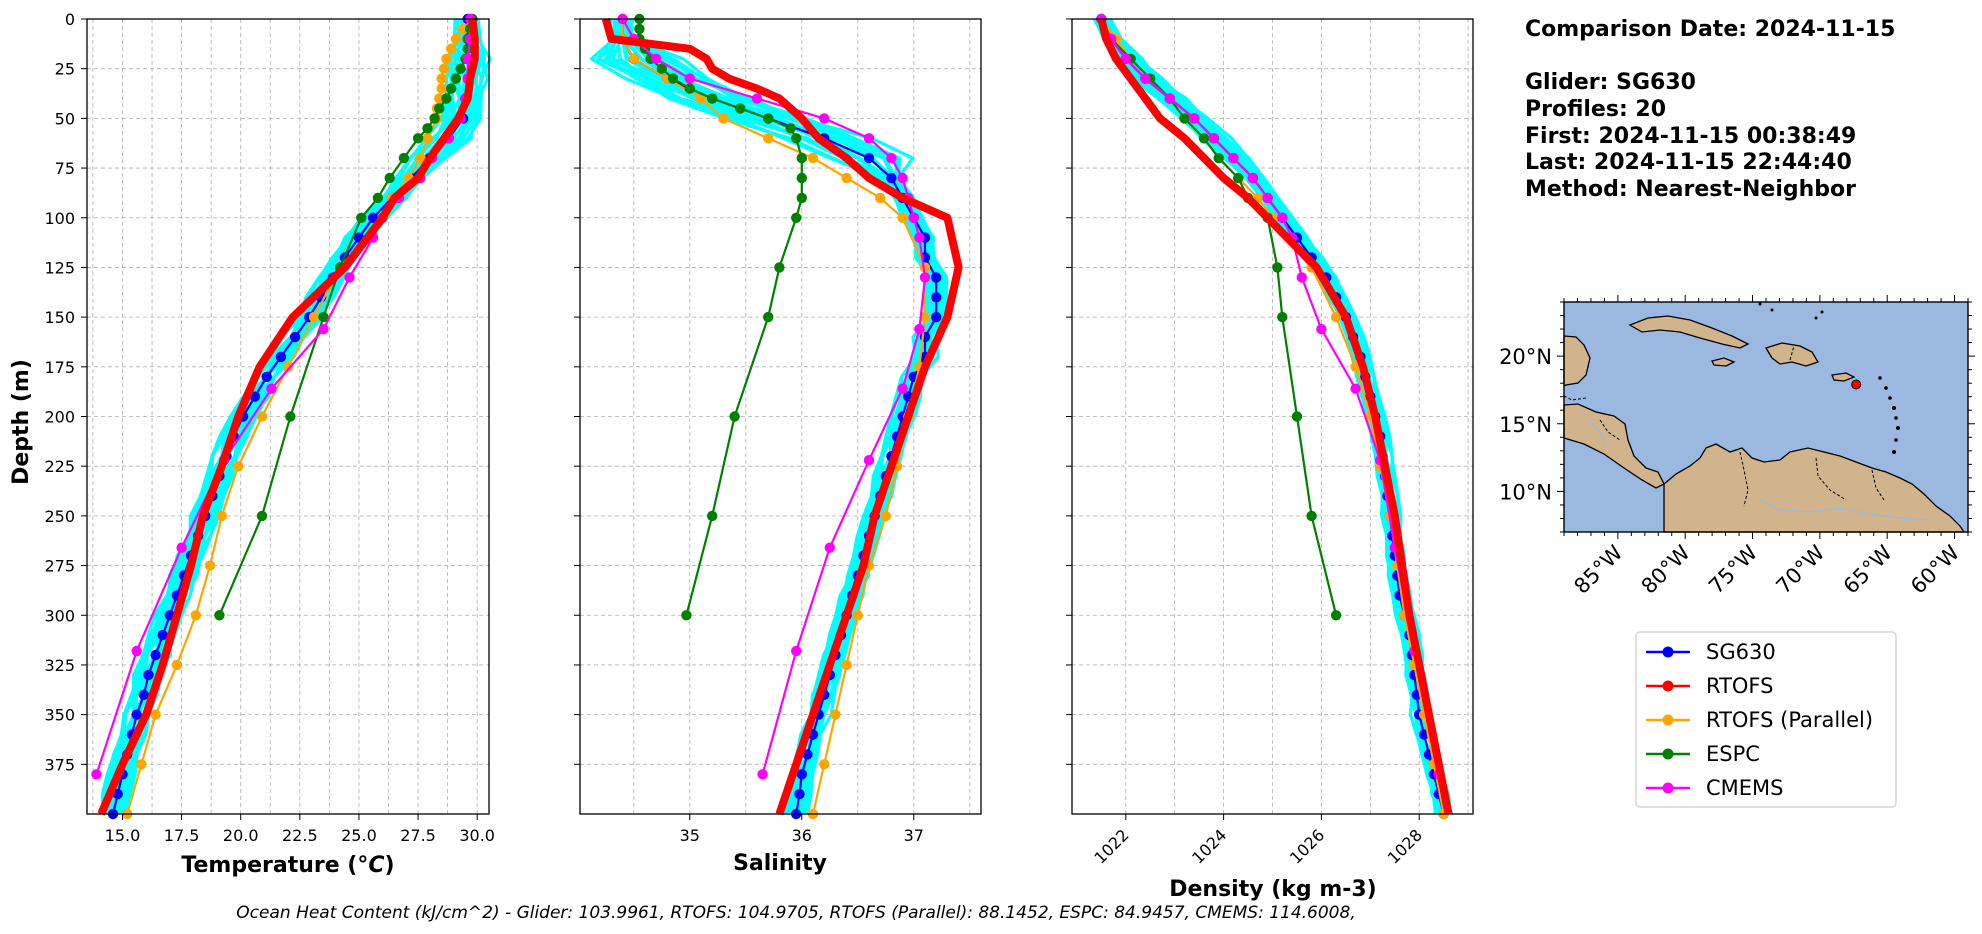  Describe the element at coordinates (1525, 492) in the screenshot. I see `map-lat-label: 10°N` at that location.